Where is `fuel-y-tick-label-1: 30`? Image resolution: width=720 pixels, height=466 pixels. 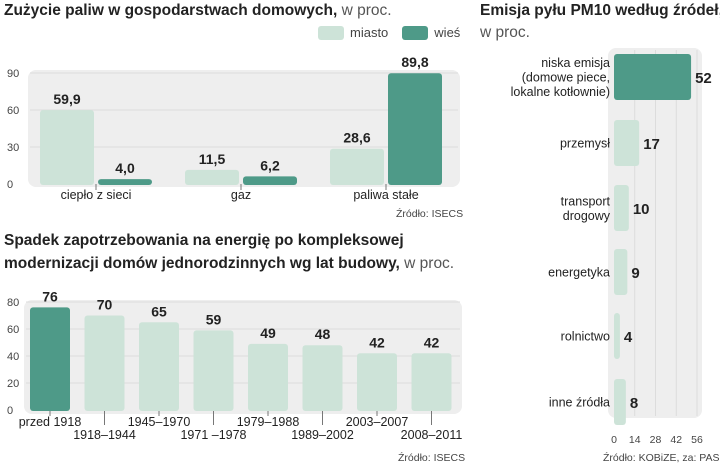 fuel-y-tick-label-1: 30 is located at coordinates (13, 148).